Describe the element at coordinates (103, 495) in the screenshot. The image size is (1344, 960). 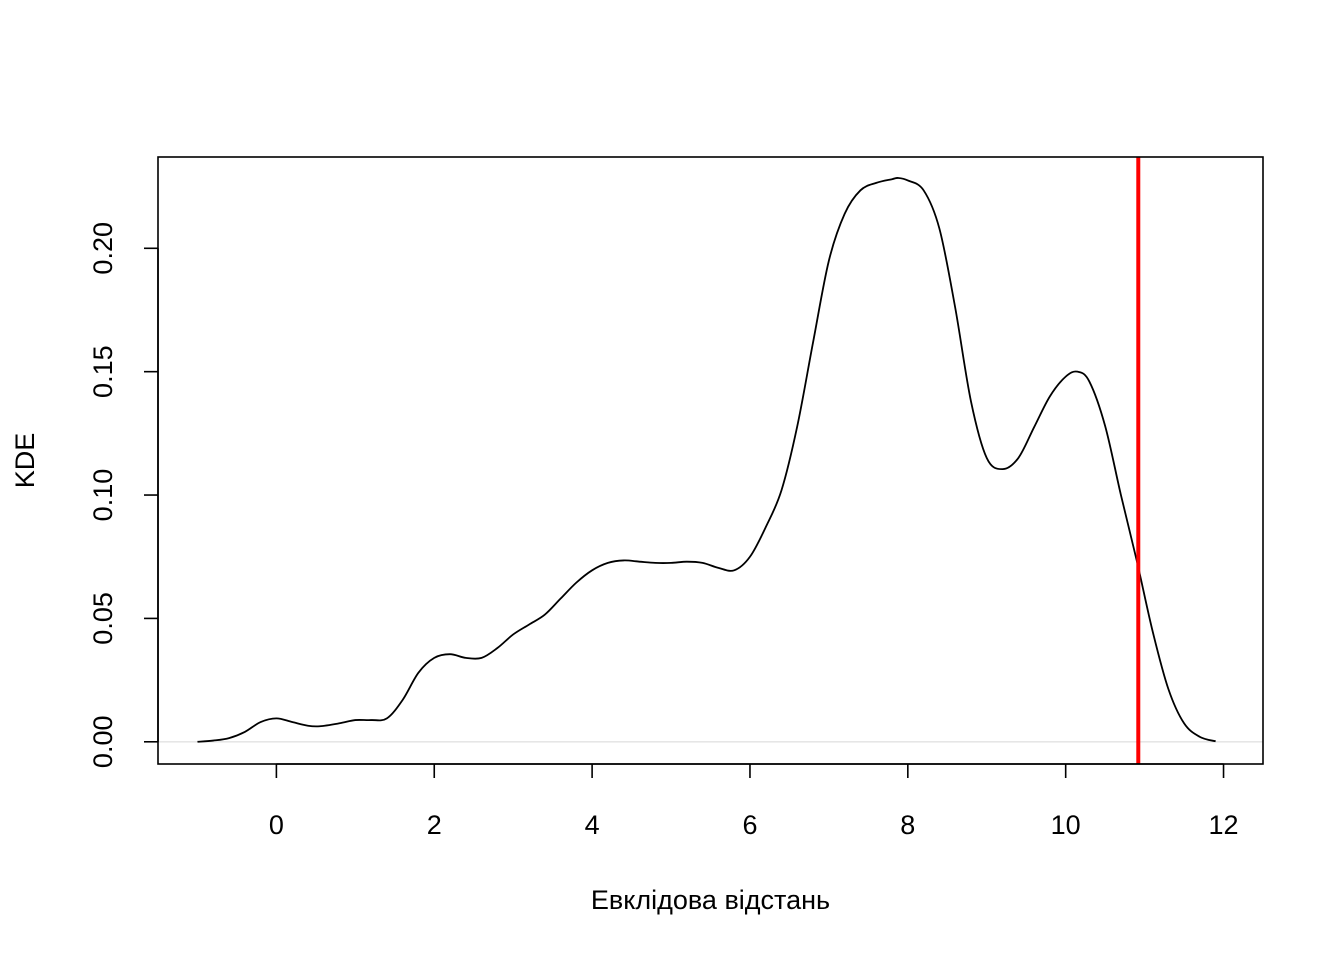
I see `y-tick-label: 0.10` at that location.